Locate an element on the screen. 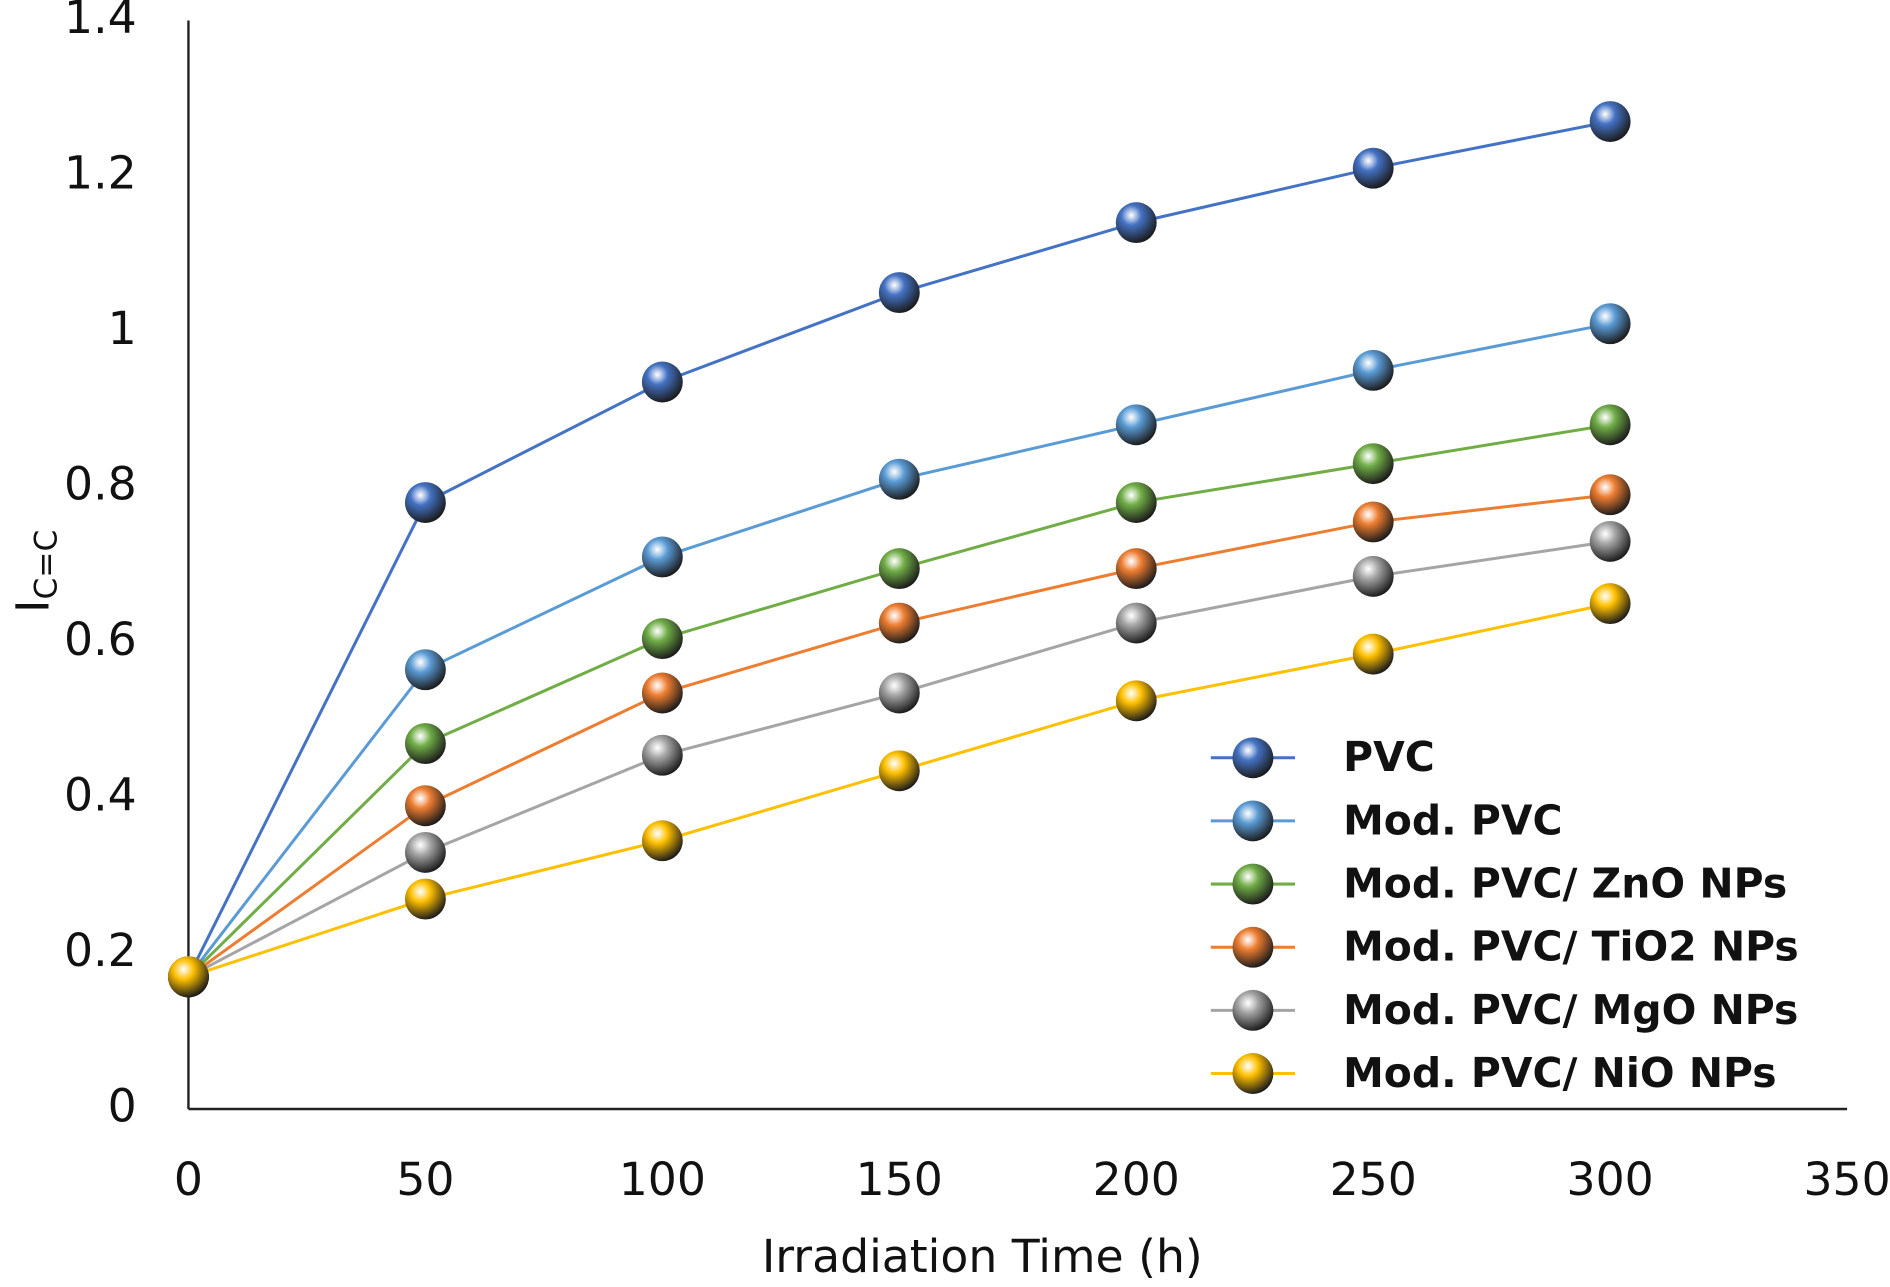  x-tick-label: 250 is located at coordinates (1373, 1179).